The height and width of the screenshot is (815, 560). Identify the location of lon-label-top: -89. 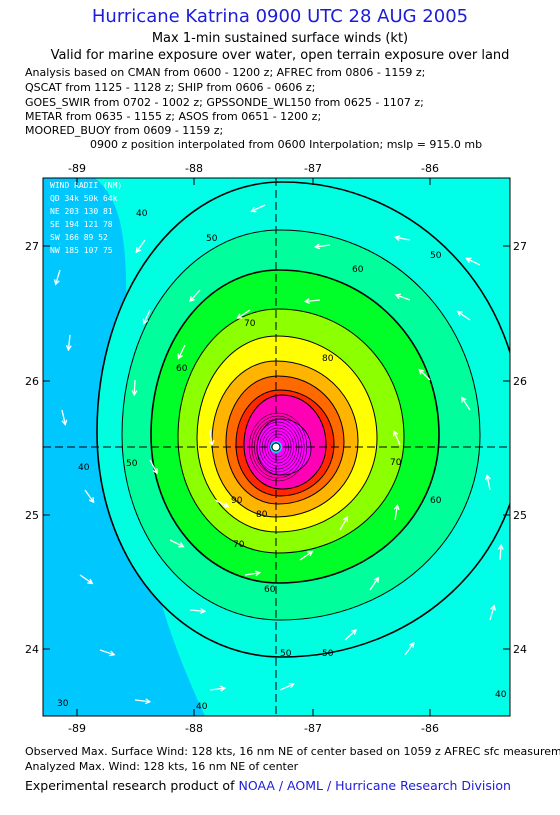
(77, 168).